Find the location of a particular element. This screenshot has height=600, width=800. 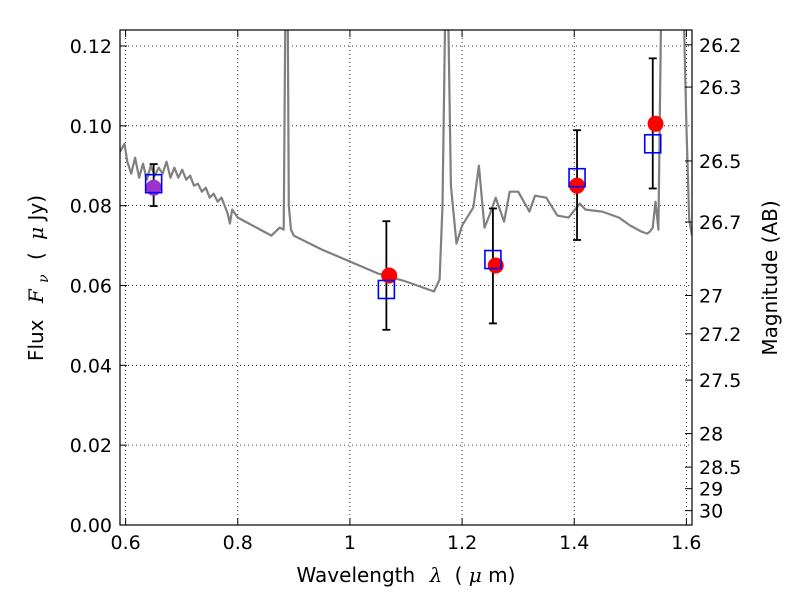

y-tick-label: 0.06 is located at coordinates (91, 286).